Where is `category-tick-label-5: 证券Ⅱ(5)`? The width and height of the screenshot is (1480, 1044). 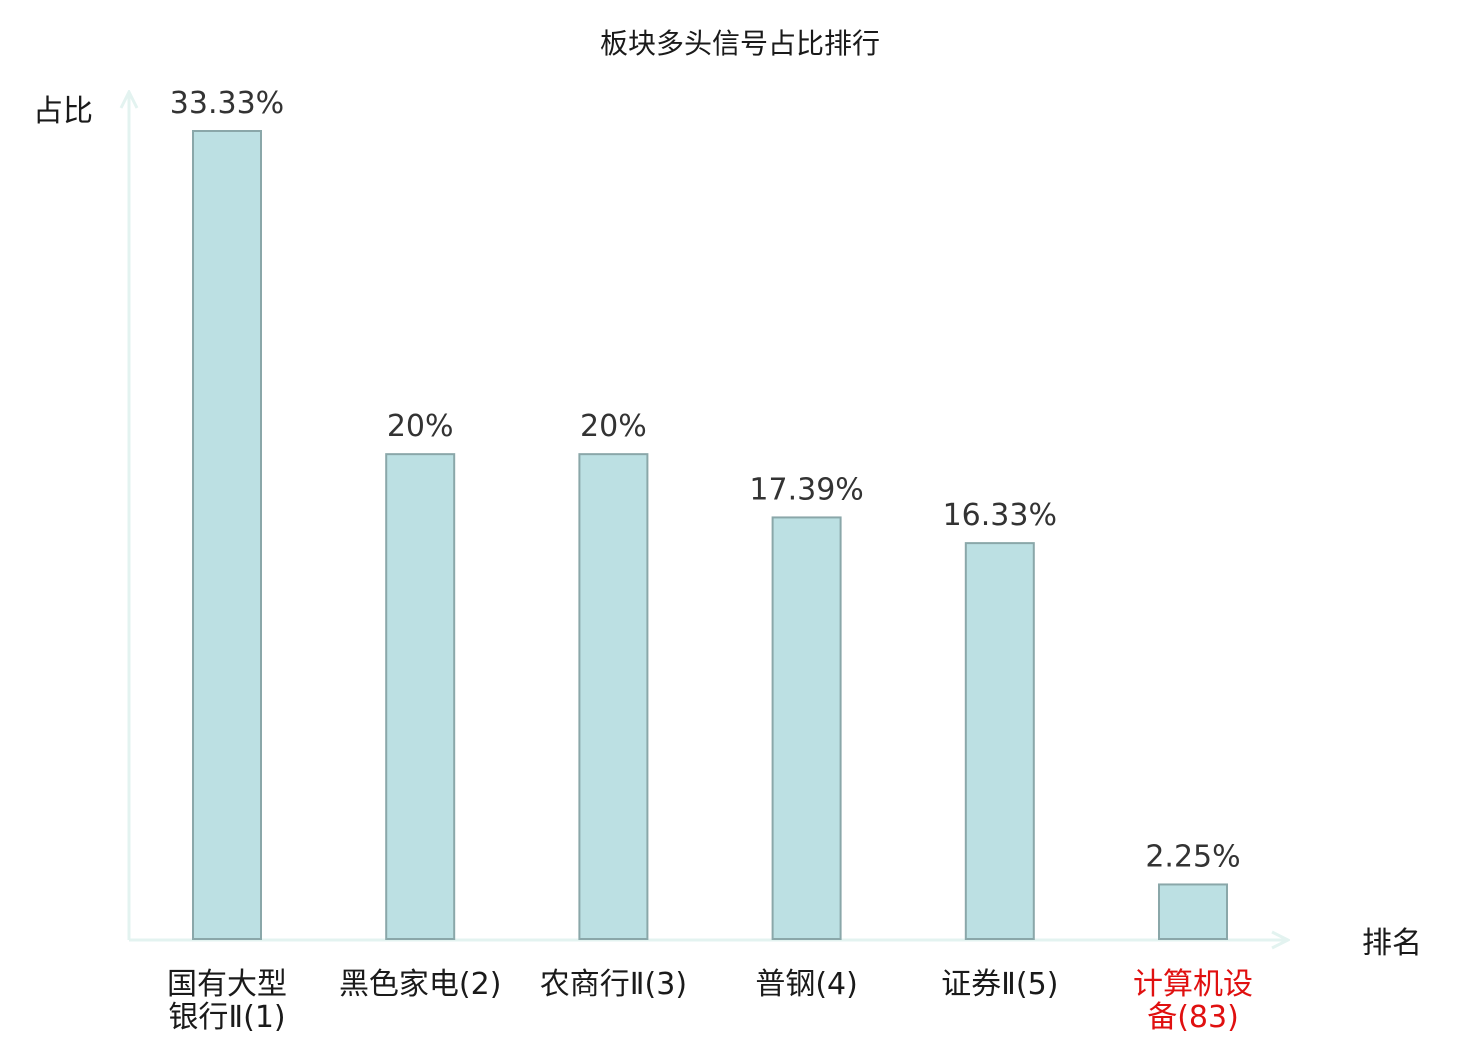 category-tick-label-5: 证券Ⅱ(5) is located at coordinates (999, 984).